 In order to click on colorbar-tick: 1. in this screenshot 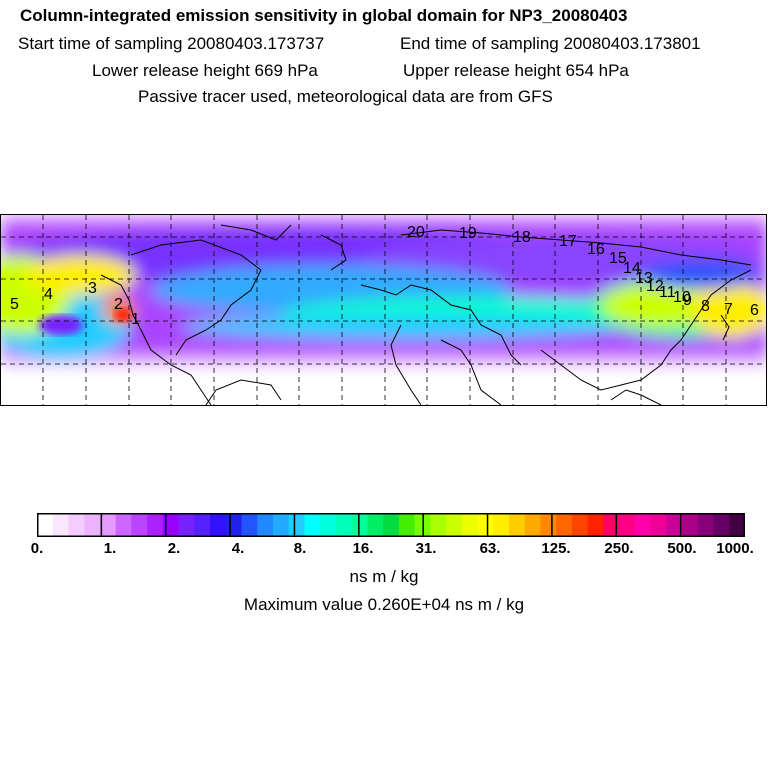, I will do `click(110, 548)`.